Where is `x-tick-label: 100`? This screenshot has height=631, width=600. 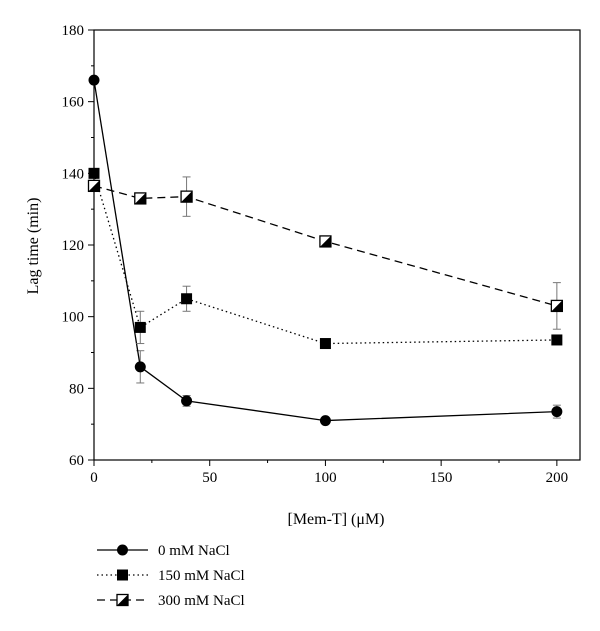 x-tick-label: 100 is located at coordinates (325, 478).